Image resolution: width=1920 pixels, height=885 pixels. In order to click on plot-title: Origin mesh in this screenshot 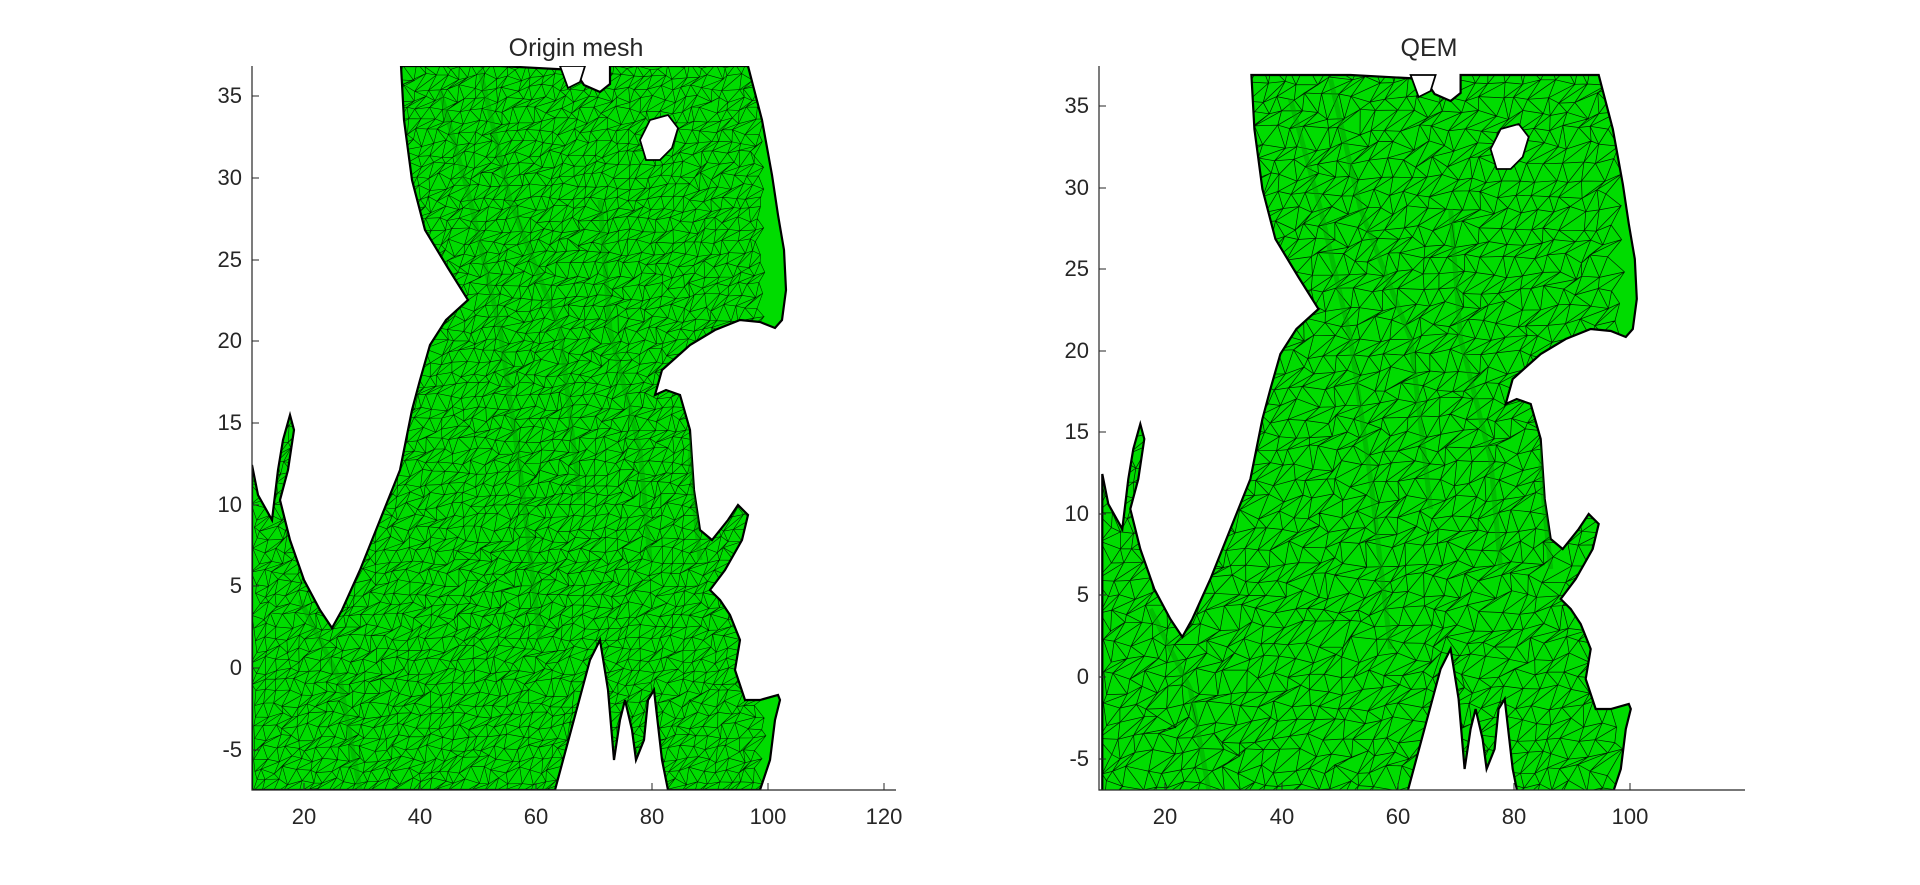, I will do `click(576, 48)`.